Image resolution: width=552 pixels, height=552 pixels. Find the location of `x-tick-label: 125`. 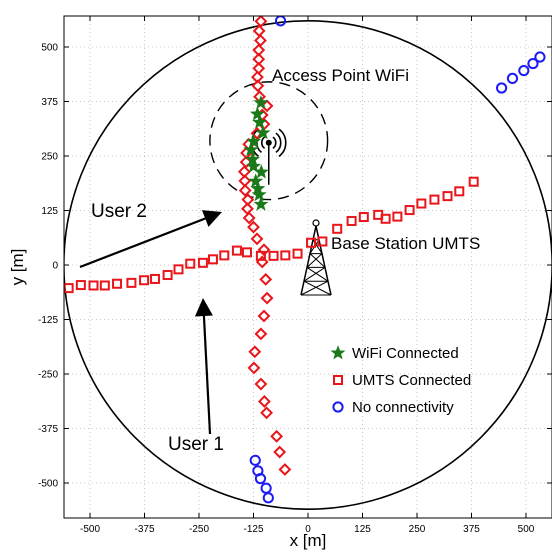

x-tick-label: 125 is located at coordinates (362, 529).